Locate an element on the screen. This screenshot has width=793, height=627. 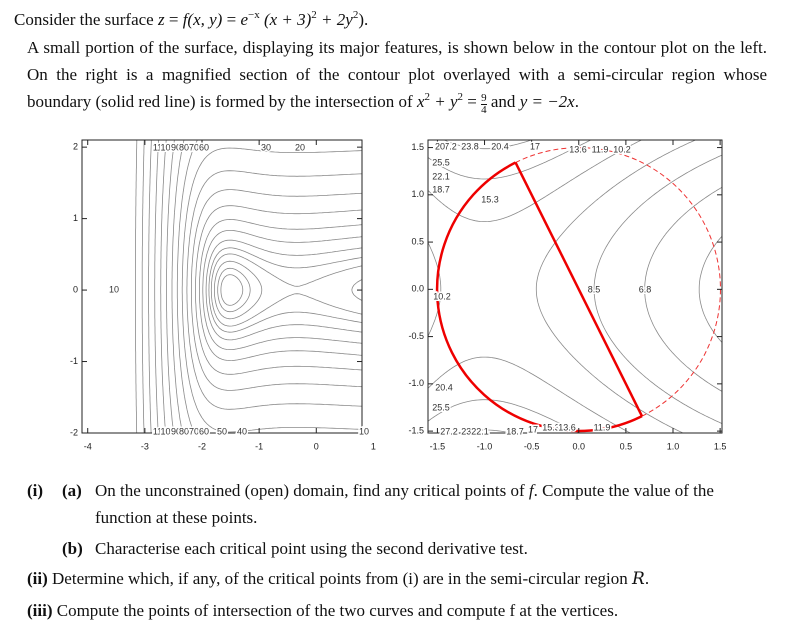
region-line is located at coordinates (579, 289).